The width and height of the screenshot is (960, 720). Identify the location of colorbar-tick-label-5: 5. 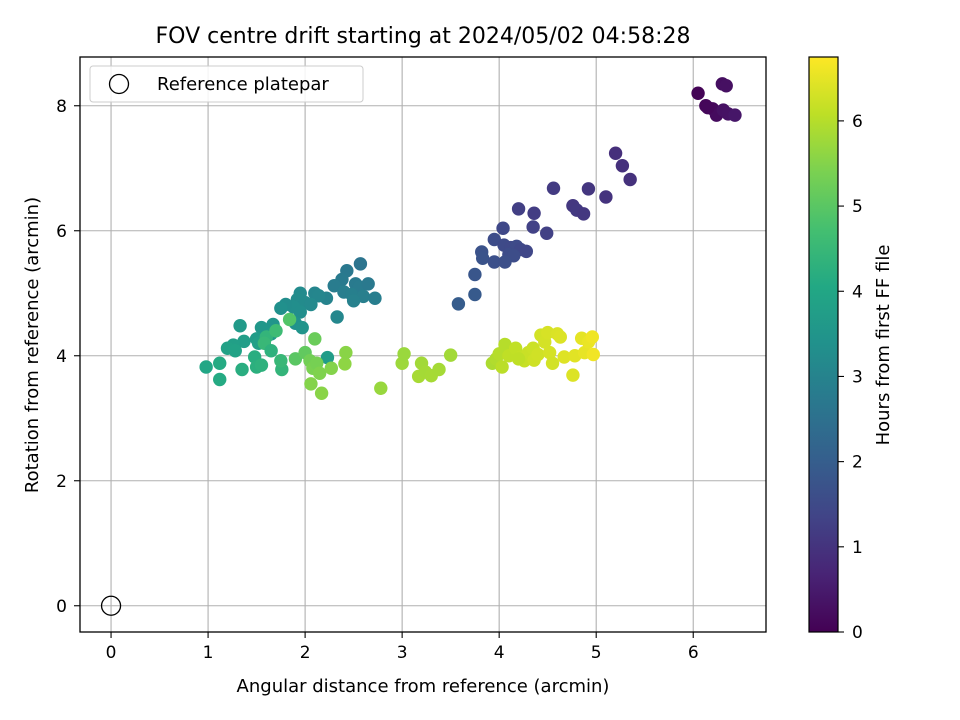
(857, 207).